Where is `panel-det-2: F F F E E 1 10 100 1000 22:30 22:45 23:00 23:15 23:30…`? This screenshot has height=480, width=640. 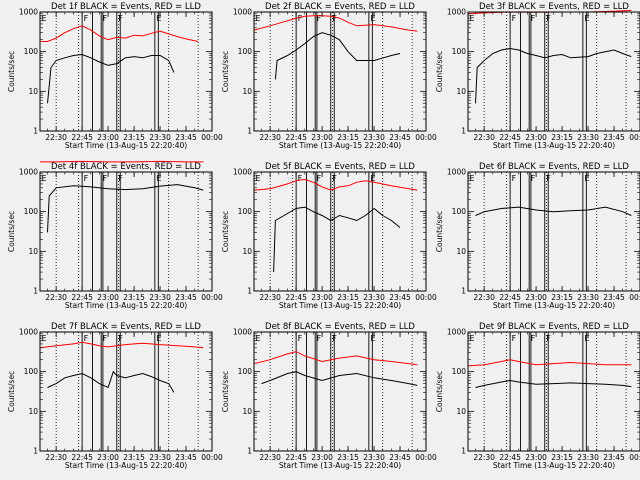 panel-det-2: F F F E E 1 10 100 1000 22:30 22:45 23:00 23:15 23:30… is located at coordinates (329, 76).